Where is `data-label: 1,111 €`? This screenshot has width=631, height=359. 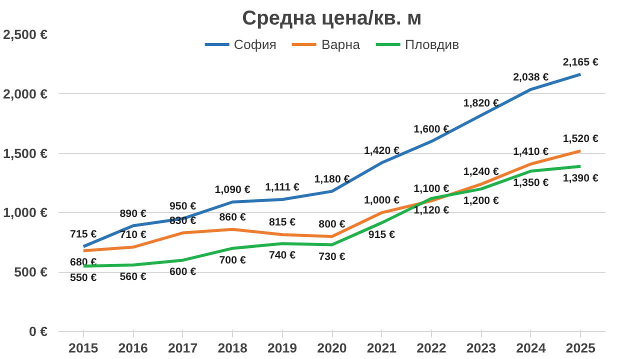
data-label: 1,111 € is located at coordinates (282, 188).